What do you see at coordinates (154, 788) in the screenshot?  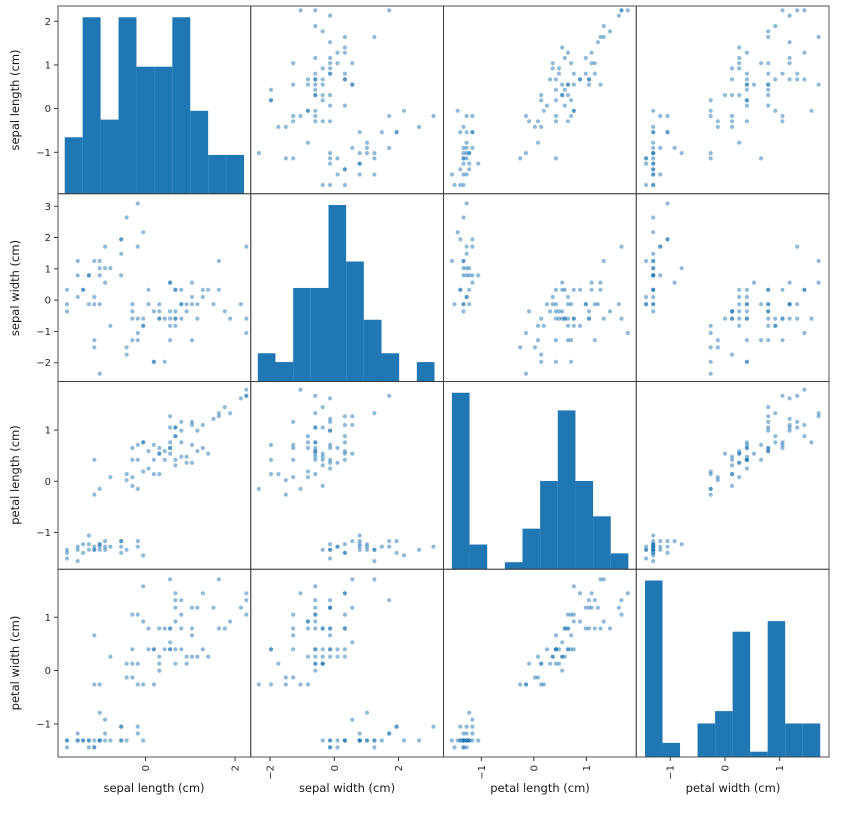 I see `x-axis-label-sepal-length: sepal length (cm)` at bounding box center [154, 788].